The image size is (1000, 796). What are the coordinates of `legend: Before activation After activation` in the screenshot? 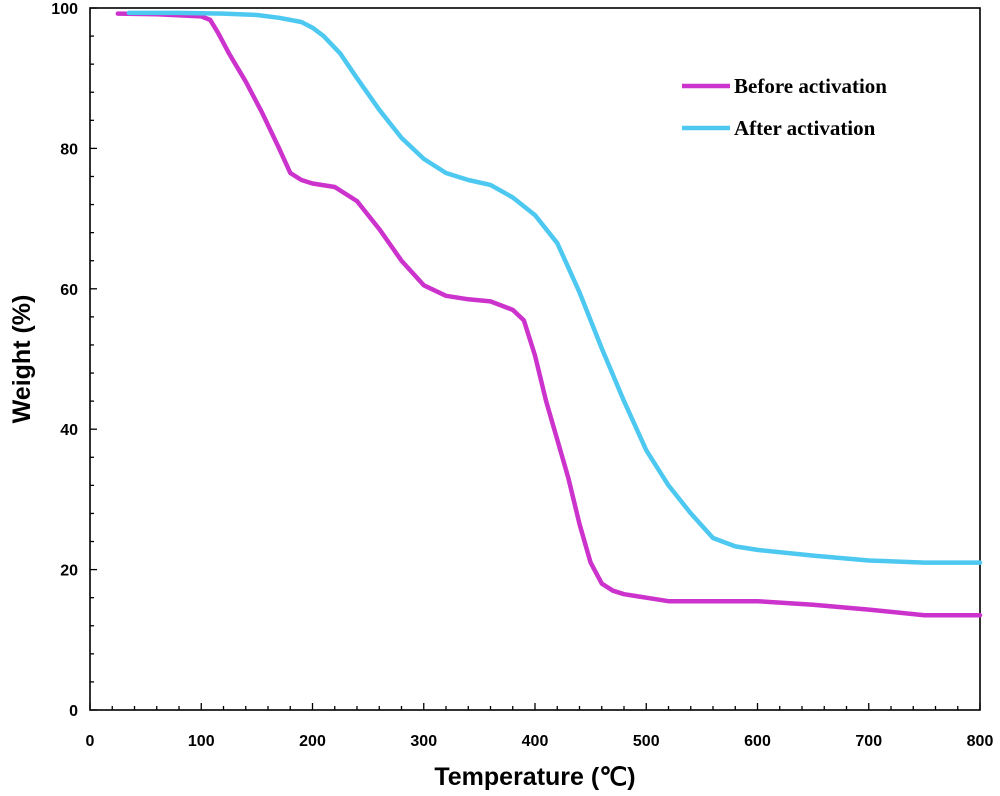 It's located at (784, 107).